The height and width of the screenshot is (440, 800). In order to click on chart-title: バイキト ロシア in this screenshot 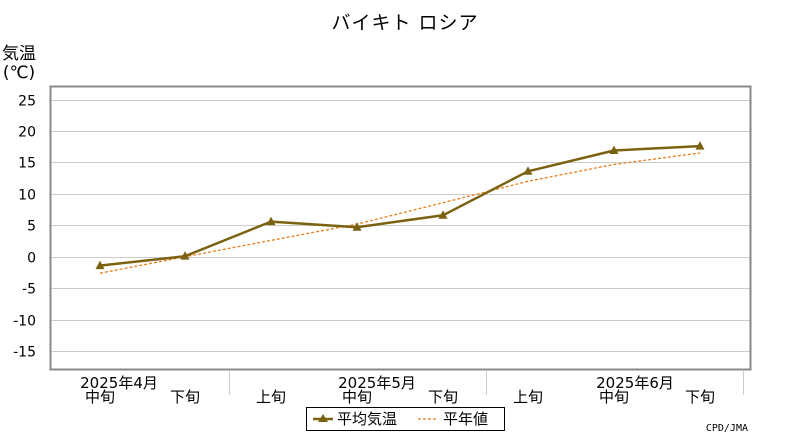, I will do `click(404, 23)`.